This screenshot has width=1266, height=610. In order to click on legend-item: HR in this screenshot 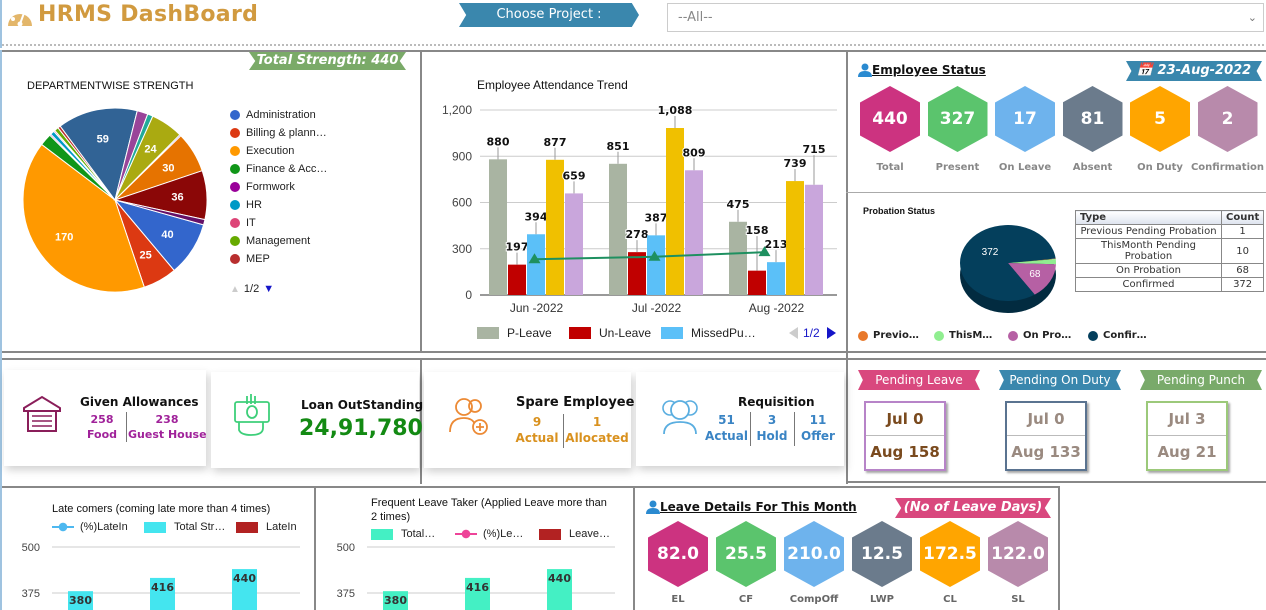, I will do `click(246, 205)`.